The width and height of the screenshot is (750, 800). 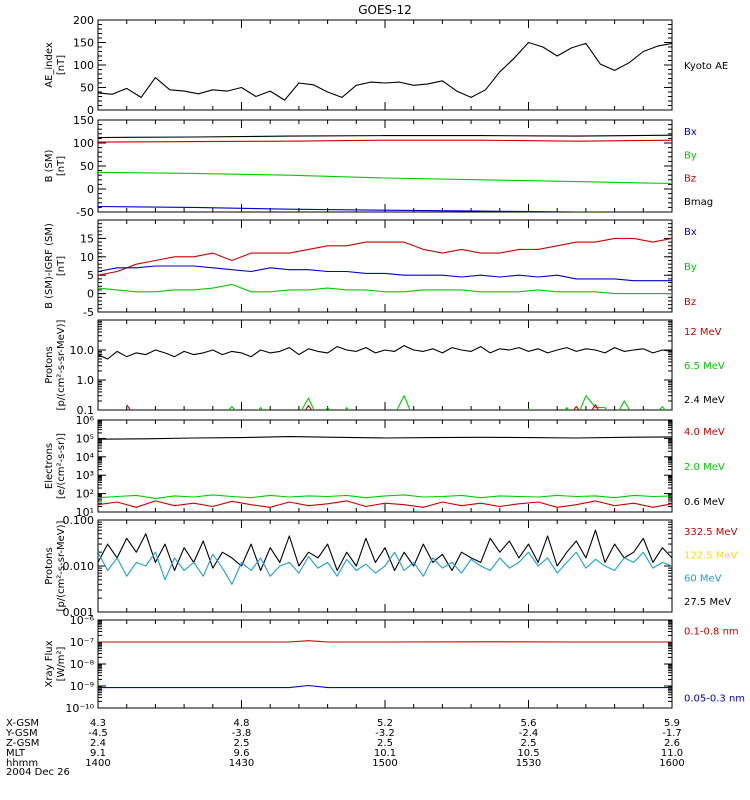 What do you see at coordinates (690, 302) in the screenshot?
I see `legend-entry: Bz` at bounding box center [690, 302].